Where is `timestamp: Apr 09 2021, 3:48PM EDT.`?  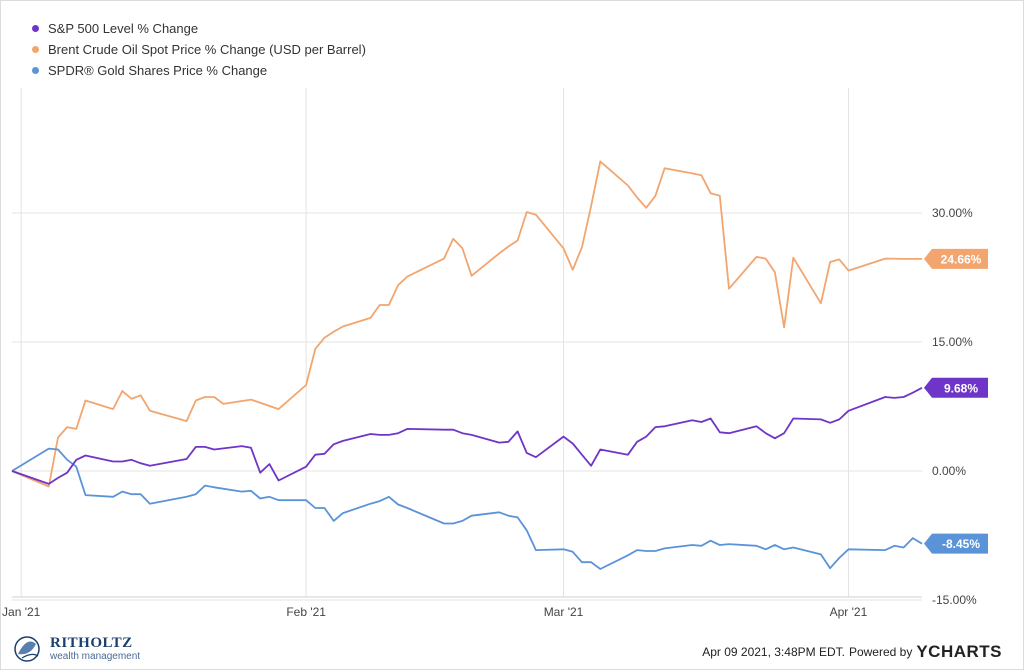
timestamp: Apr 09 2021, 3:48PM EDT. is located at coordinates (773, 652).